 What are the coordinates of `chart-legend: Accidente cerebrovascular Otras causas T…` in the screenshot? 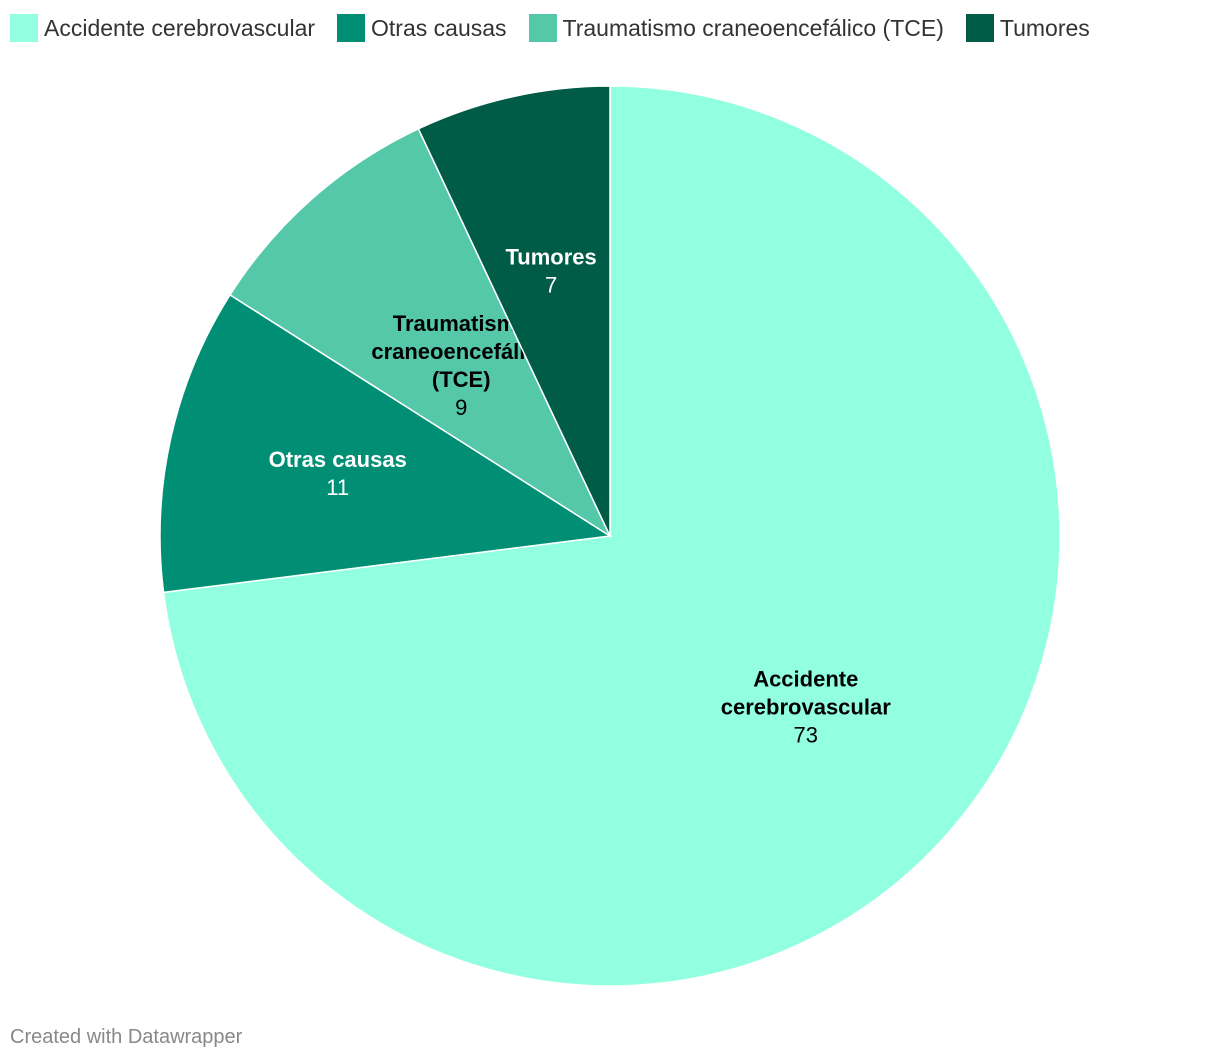 It's located at (561, 28).